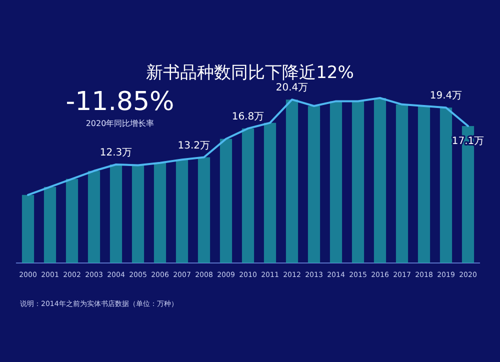  Describe the element at coordinates (446, 96) in the screenshot. I see `data-label: 19.4万` at that location.